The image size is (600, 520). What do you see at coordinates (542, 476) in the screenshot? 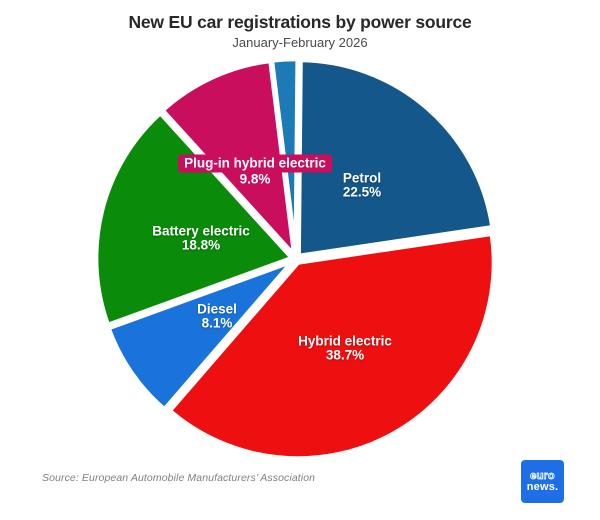
I see `euronews-logo-line1: euro` at bounding box center [542, 476].